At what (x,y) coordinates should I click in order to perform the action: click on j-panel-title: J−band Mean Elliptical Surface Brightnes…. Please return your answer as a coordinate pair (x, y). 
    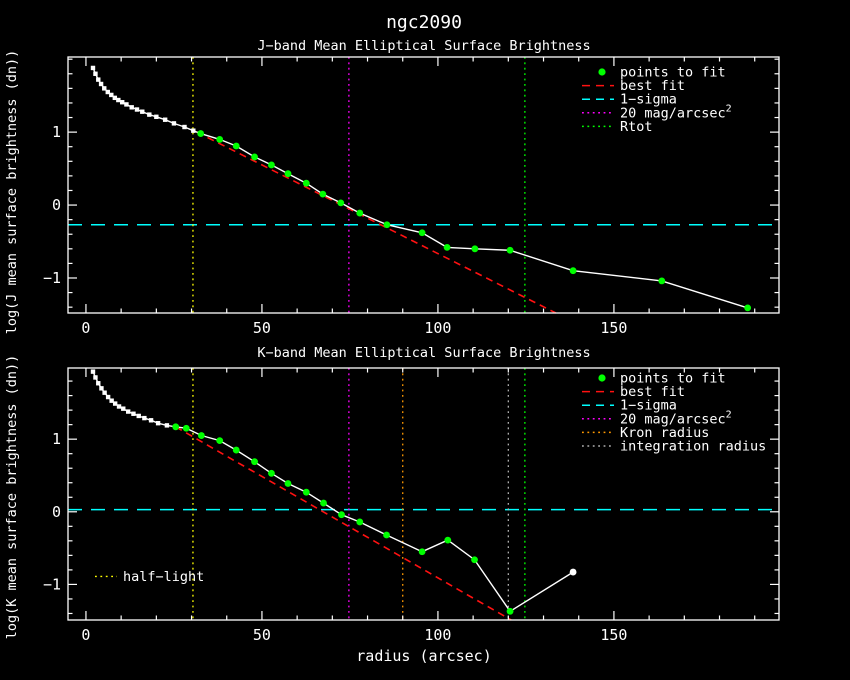
    Looking at the image, I should click on (423, 46).